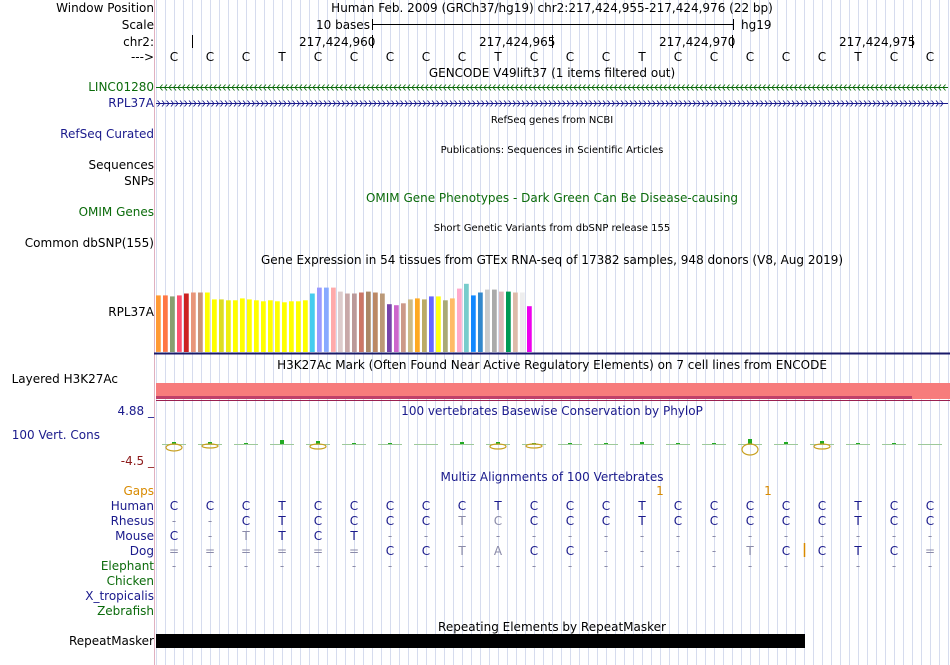 The width and height of the screenshot is (950, 665). I want to click on track-label-repeatmasker: RepeatMasker, so click(111, 641).